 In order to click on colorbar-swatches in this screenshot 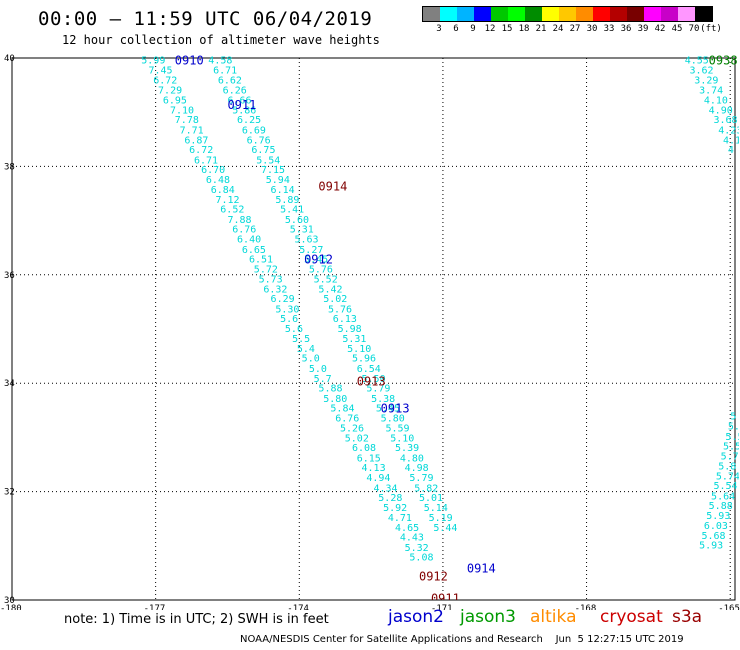, I will do `click(567, 14)`.